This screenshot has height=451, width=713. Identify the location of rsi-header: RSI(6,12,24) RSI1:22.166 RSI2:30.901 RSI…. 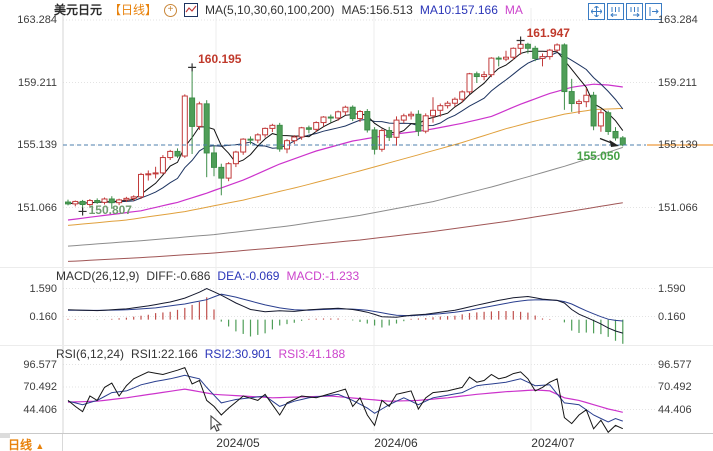
(200, 354).